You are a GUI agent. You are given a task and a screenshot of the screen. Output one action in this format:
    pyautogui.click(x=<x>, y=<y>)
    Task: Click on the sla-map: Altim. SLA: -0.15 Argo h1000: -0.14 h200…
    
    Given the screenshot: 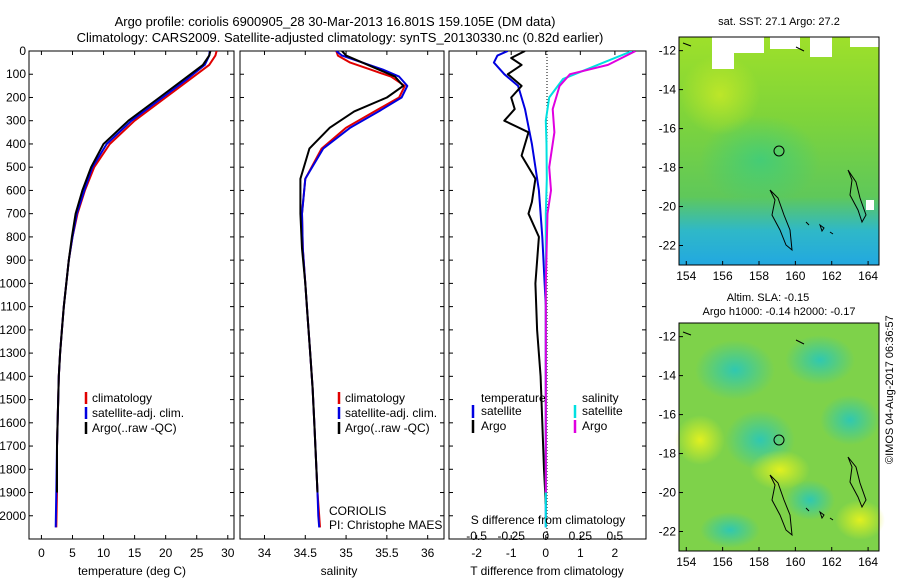 What is the action you would take?
    pyautogui.click(x=772, y=430)
    